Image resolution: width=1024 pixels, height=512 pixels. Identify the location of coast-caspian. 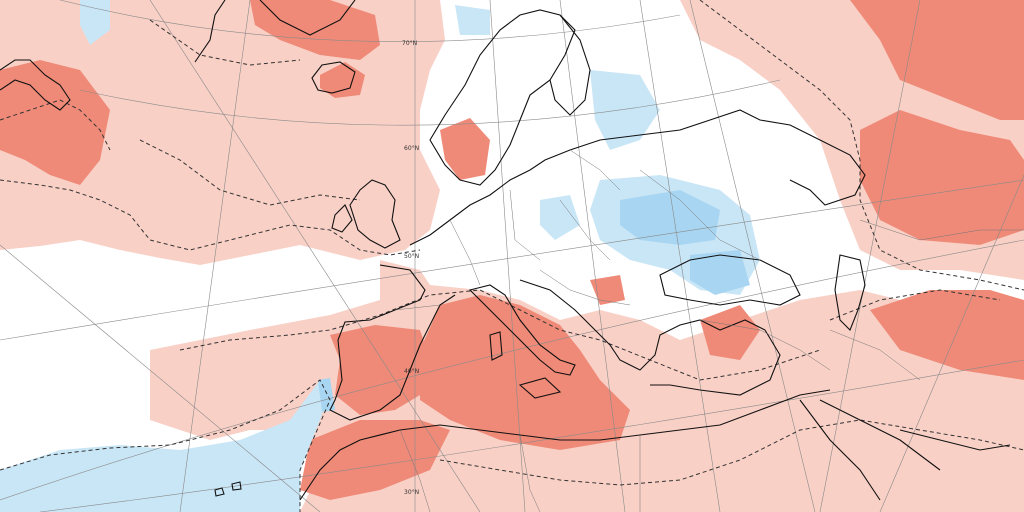
(850, 292).